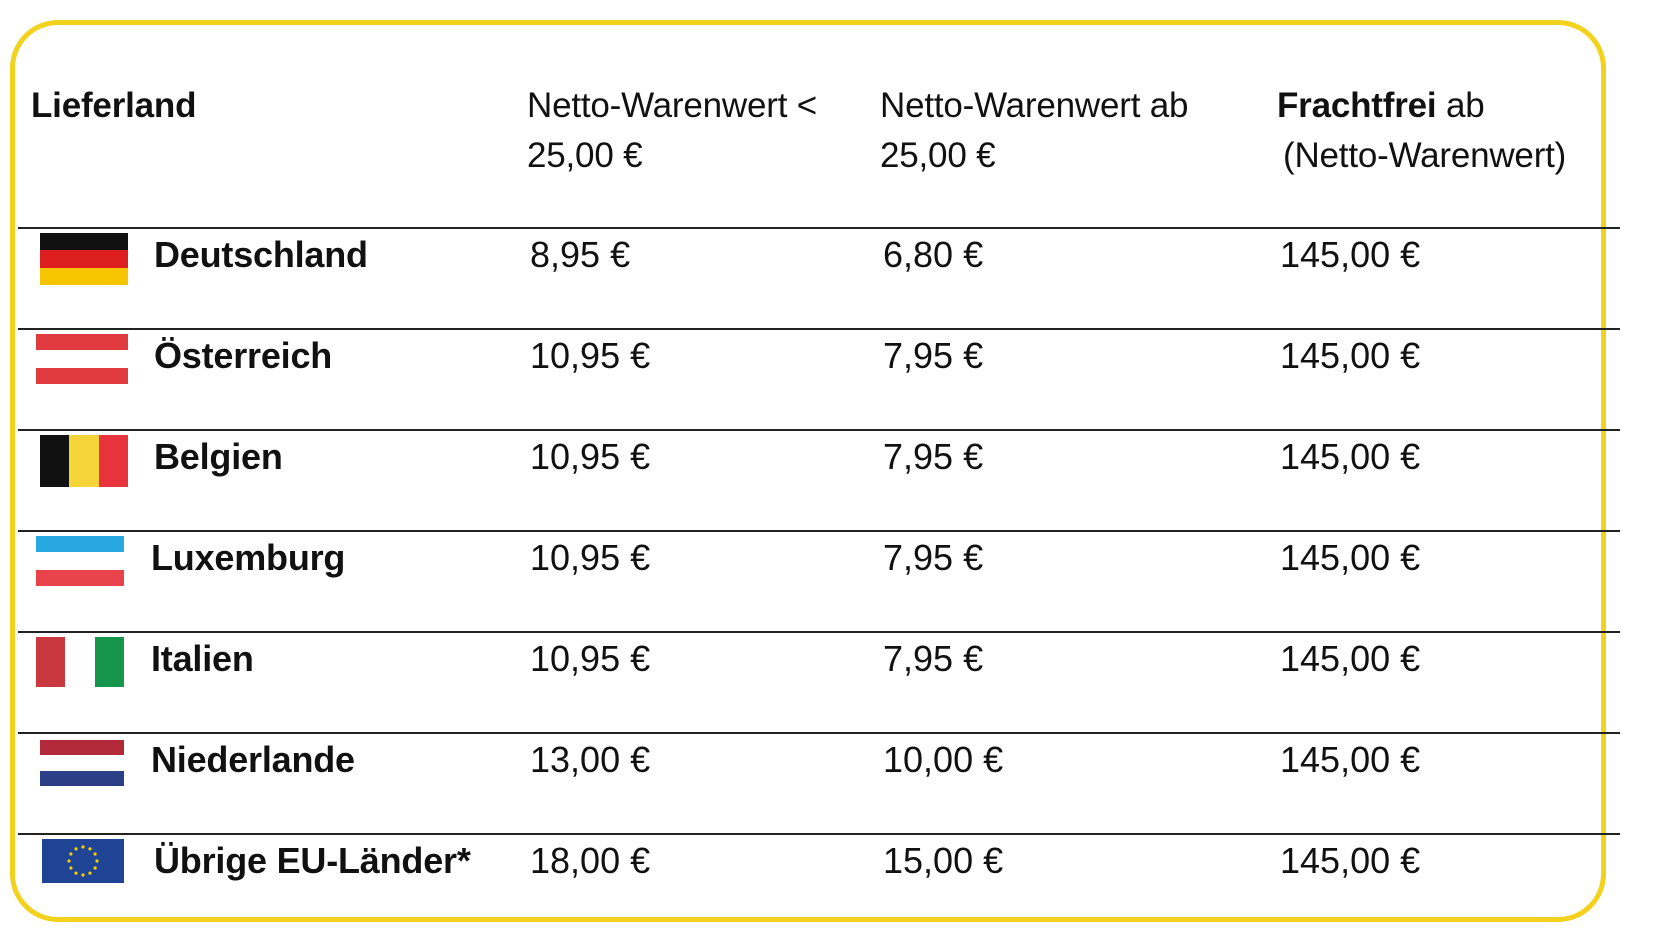 This screenshot has height=938, width=1676. Describe the element at coordinates (819, 581) in the screenshot. I see `table-row: Luxemburg 10,95 € 7,95 € 145,00 €` at that location.